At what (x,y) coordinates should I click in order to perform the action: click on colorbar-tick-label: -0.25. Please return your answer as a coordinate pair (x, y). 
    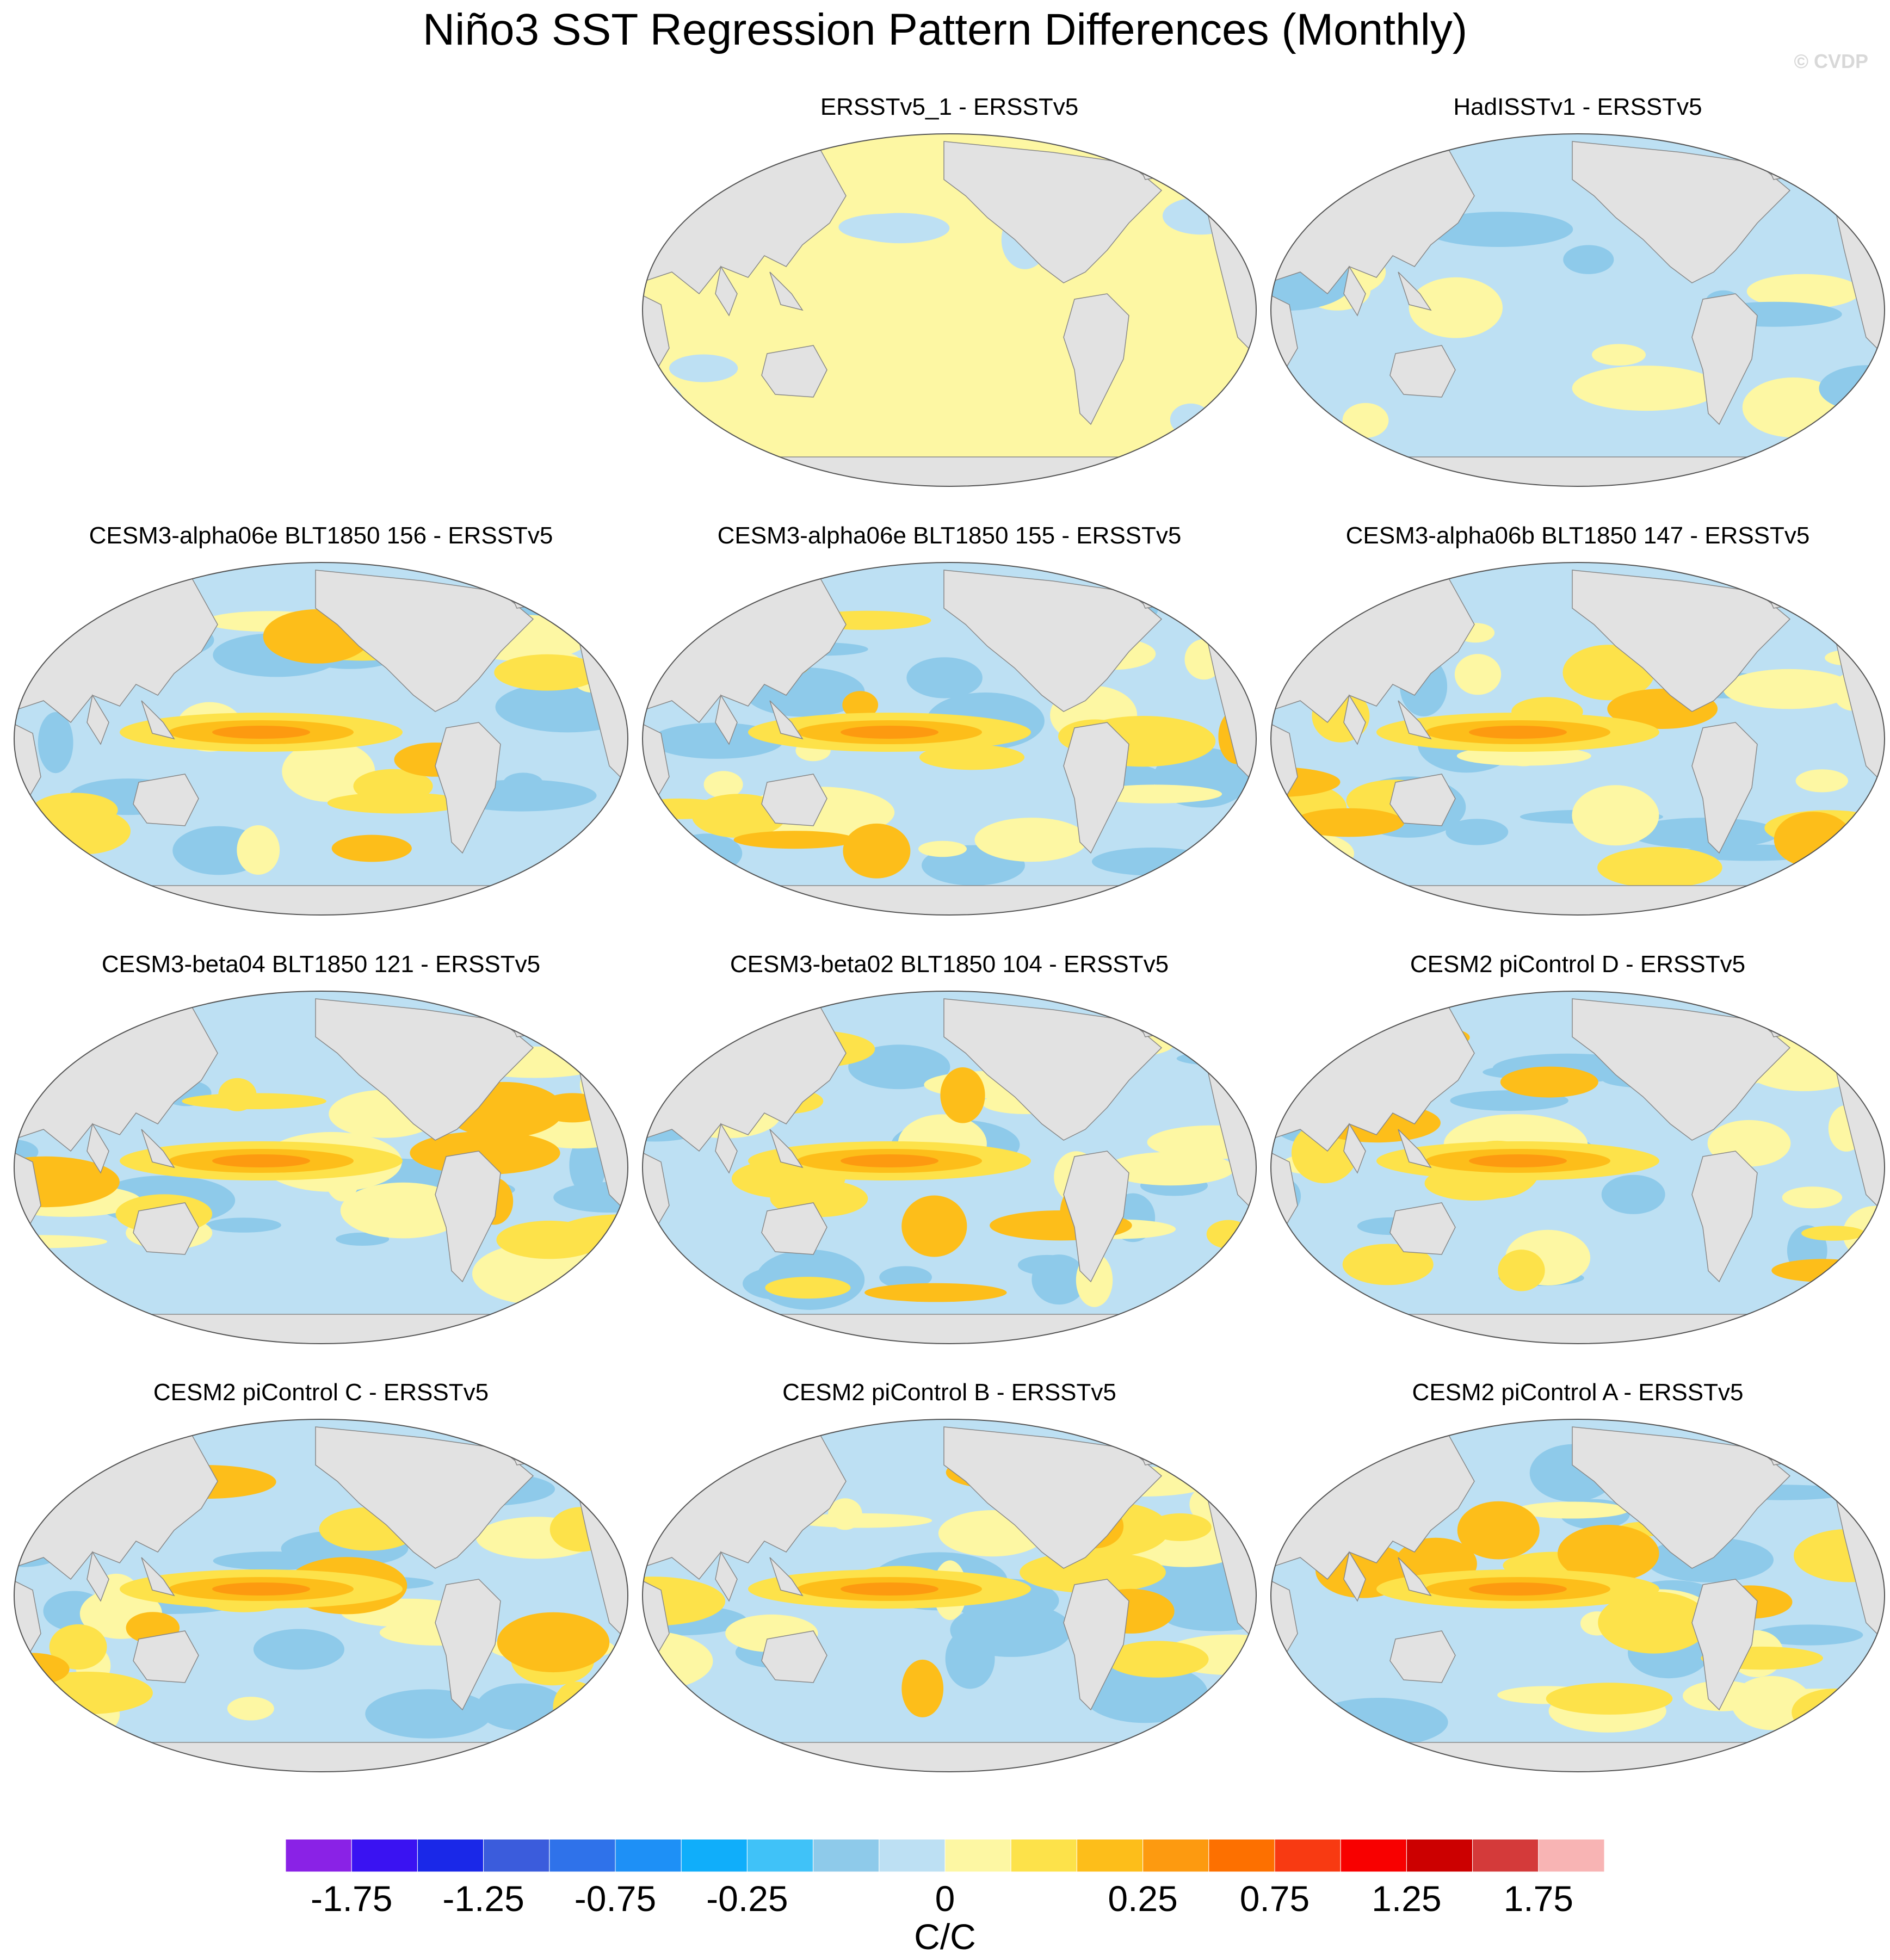
    Looking at the image, I should click on (747, 1899).